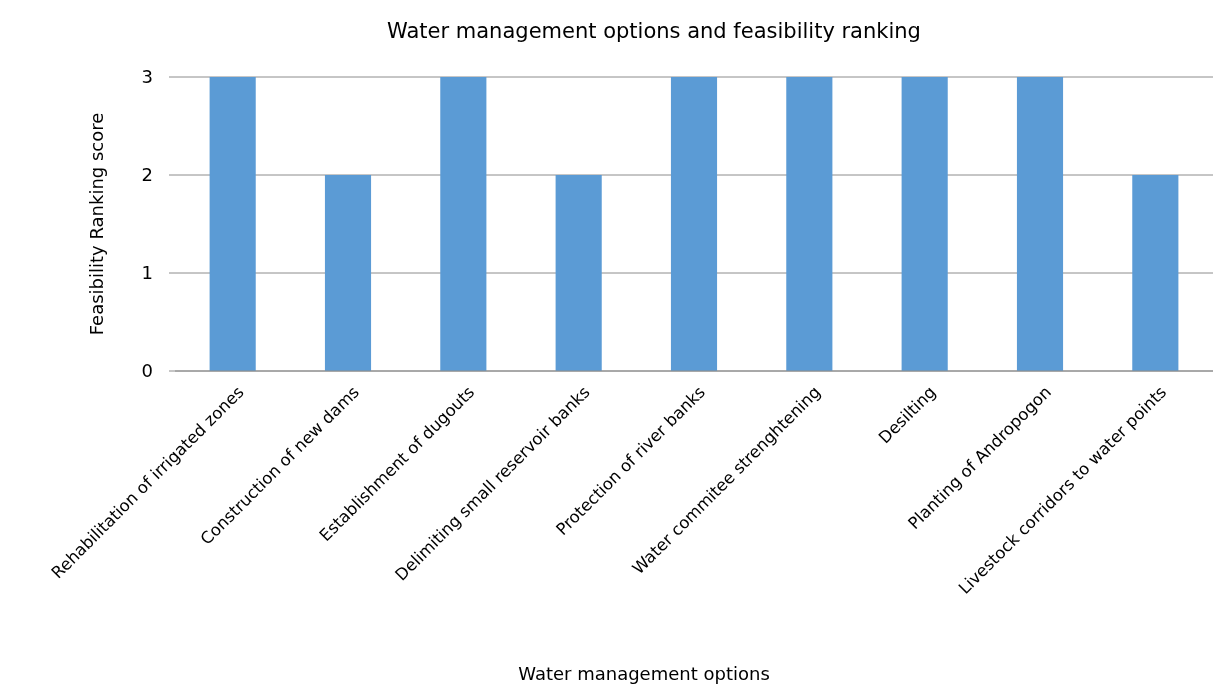  Describe the element at coordinates (654, 31) in the screenshot. I see `chart-title: Water management options and feasibility ranking` at that location.